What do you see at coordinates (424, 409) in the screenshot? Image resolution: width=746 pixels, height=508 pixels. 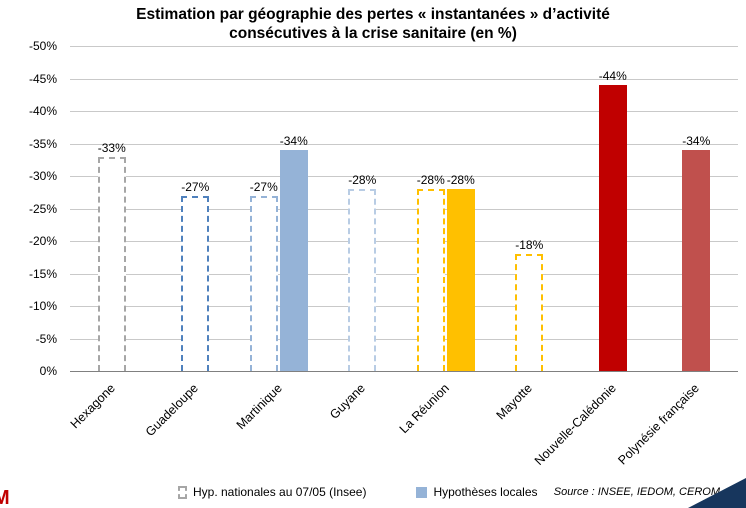 I see `x-axis-label: La Réunion` at bounding box center [424, 409].